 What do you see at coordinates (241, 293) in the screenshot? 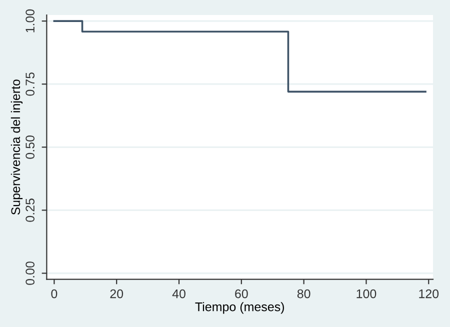
I see `x-tick-label: 60` at bounding box center [241, 293].